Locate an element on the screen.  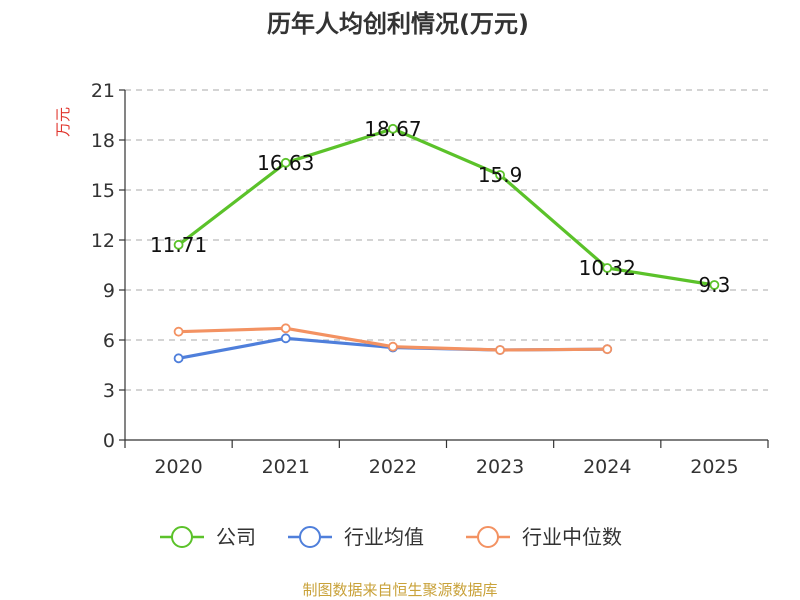
data-label: 18.67 is located at coordinates (392, 129).